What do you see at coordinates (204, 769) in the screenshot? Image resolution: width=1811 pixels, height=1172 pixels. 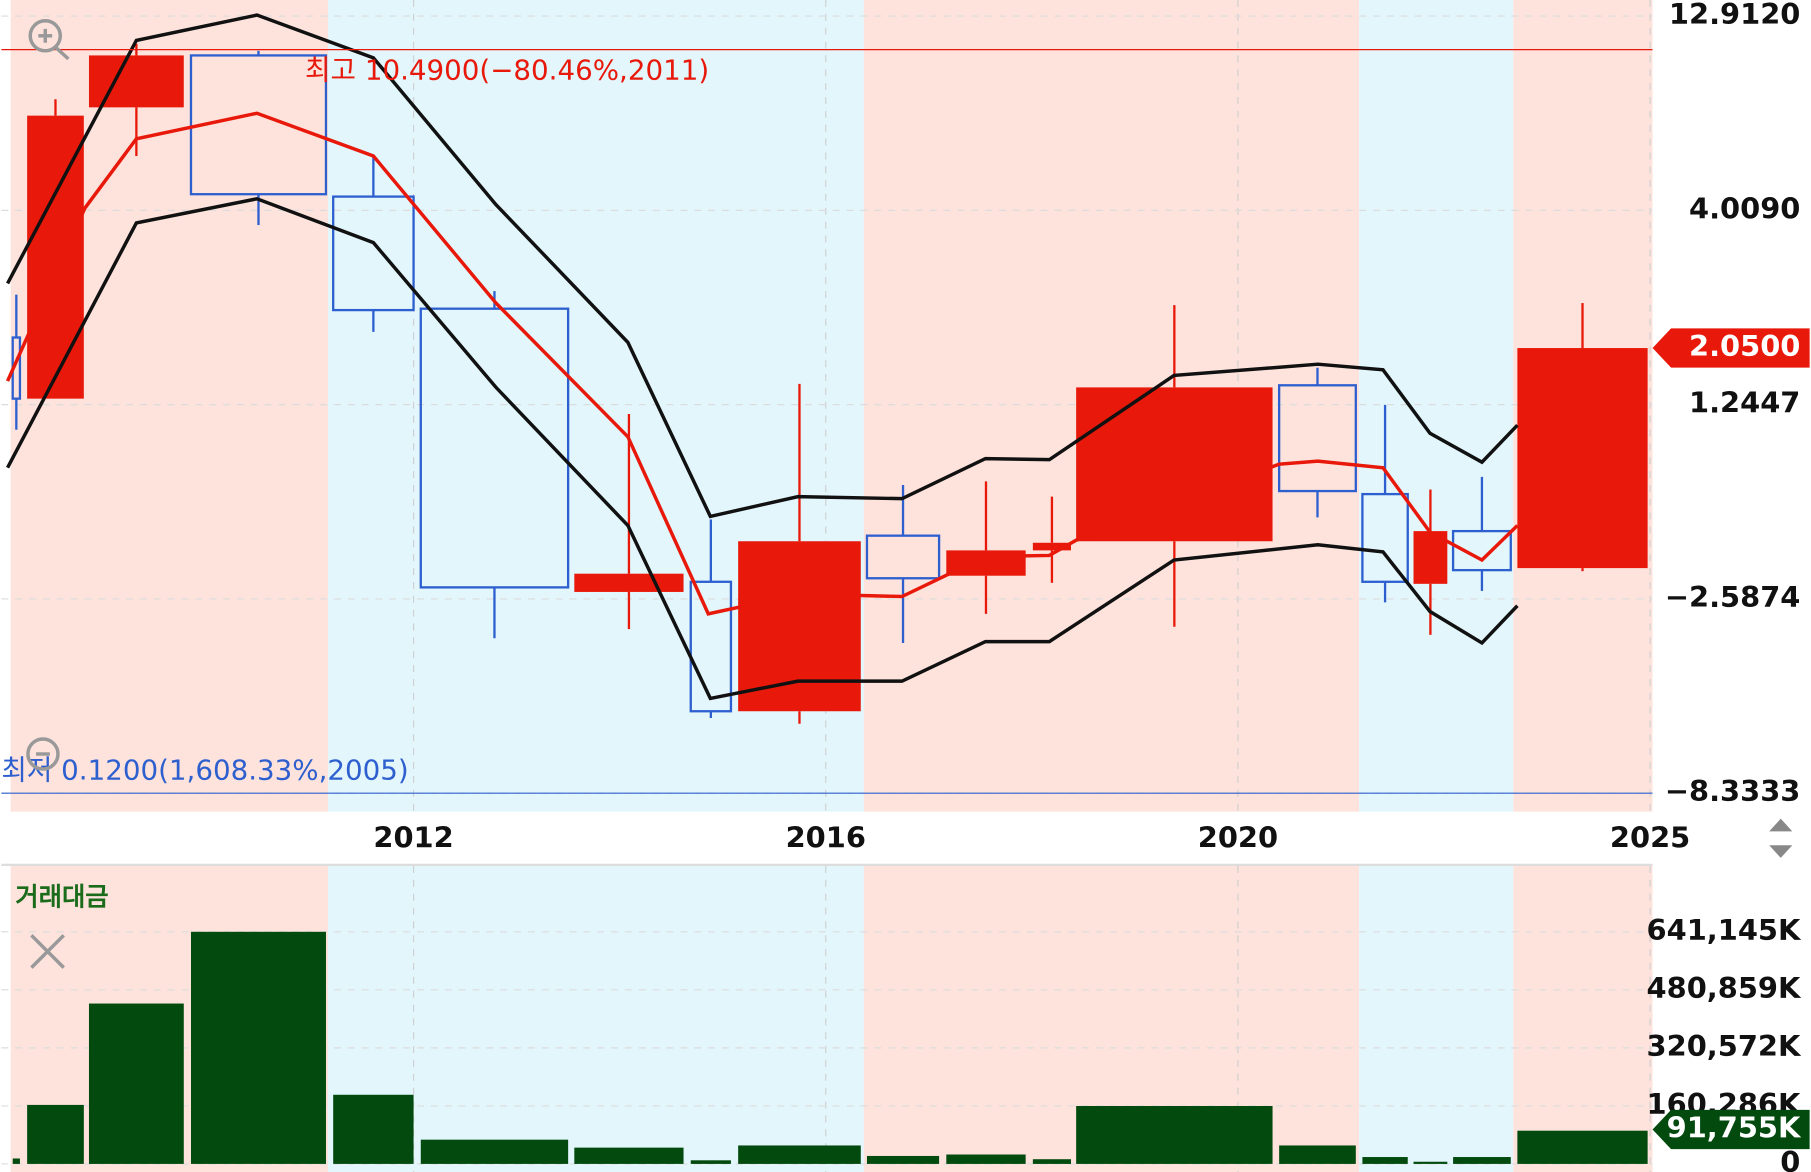 I see `low-annotation: 최저 0.1200(1,608.33%,2005)` at bounding box center [204, 769].